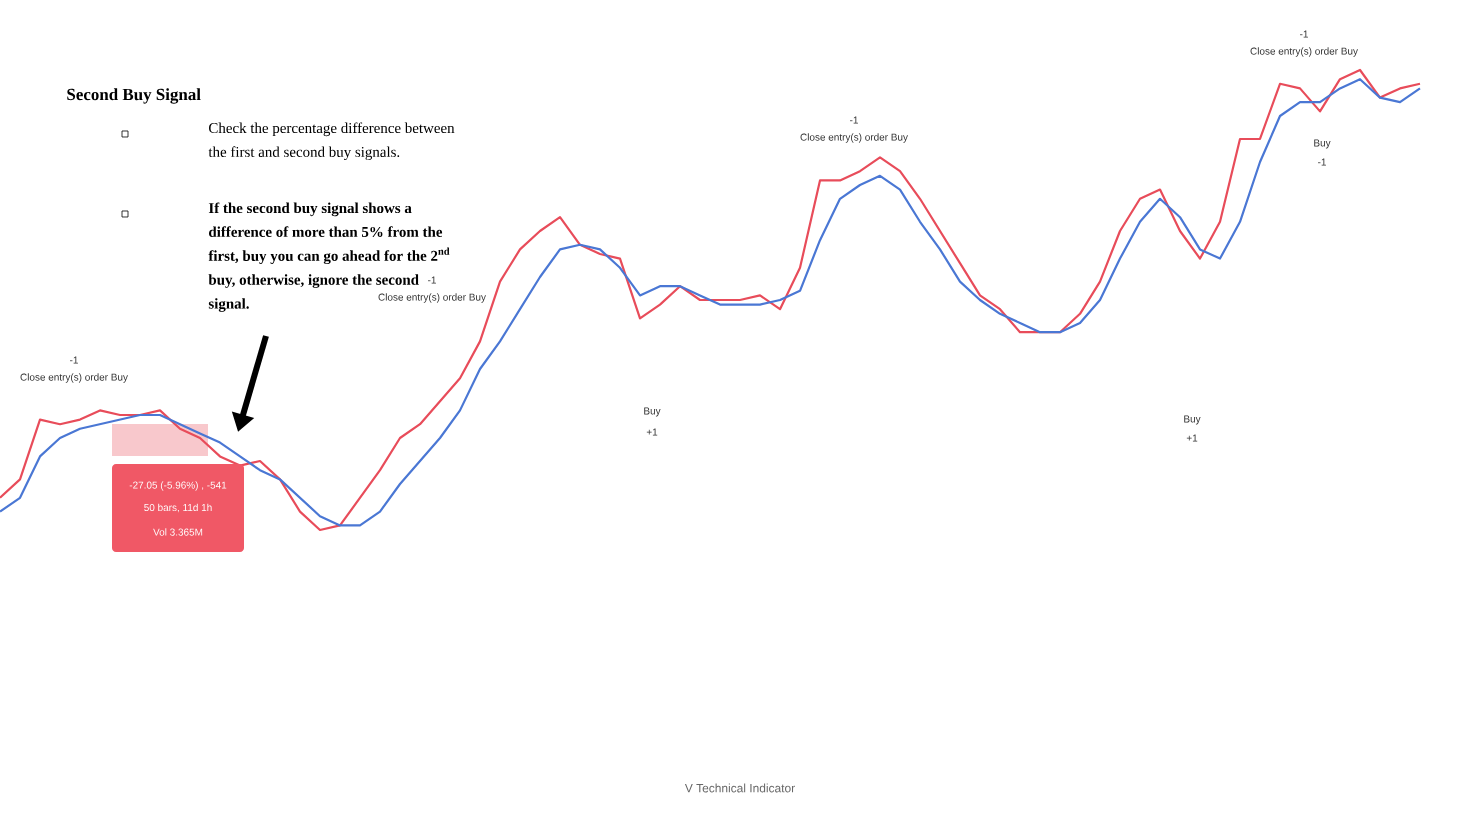 The height and width of the screenshot is (830, 1474). Describe the element at coordinates (134, 96) in the screenshot. I see `annotation: Second Buy Signal` at that location.